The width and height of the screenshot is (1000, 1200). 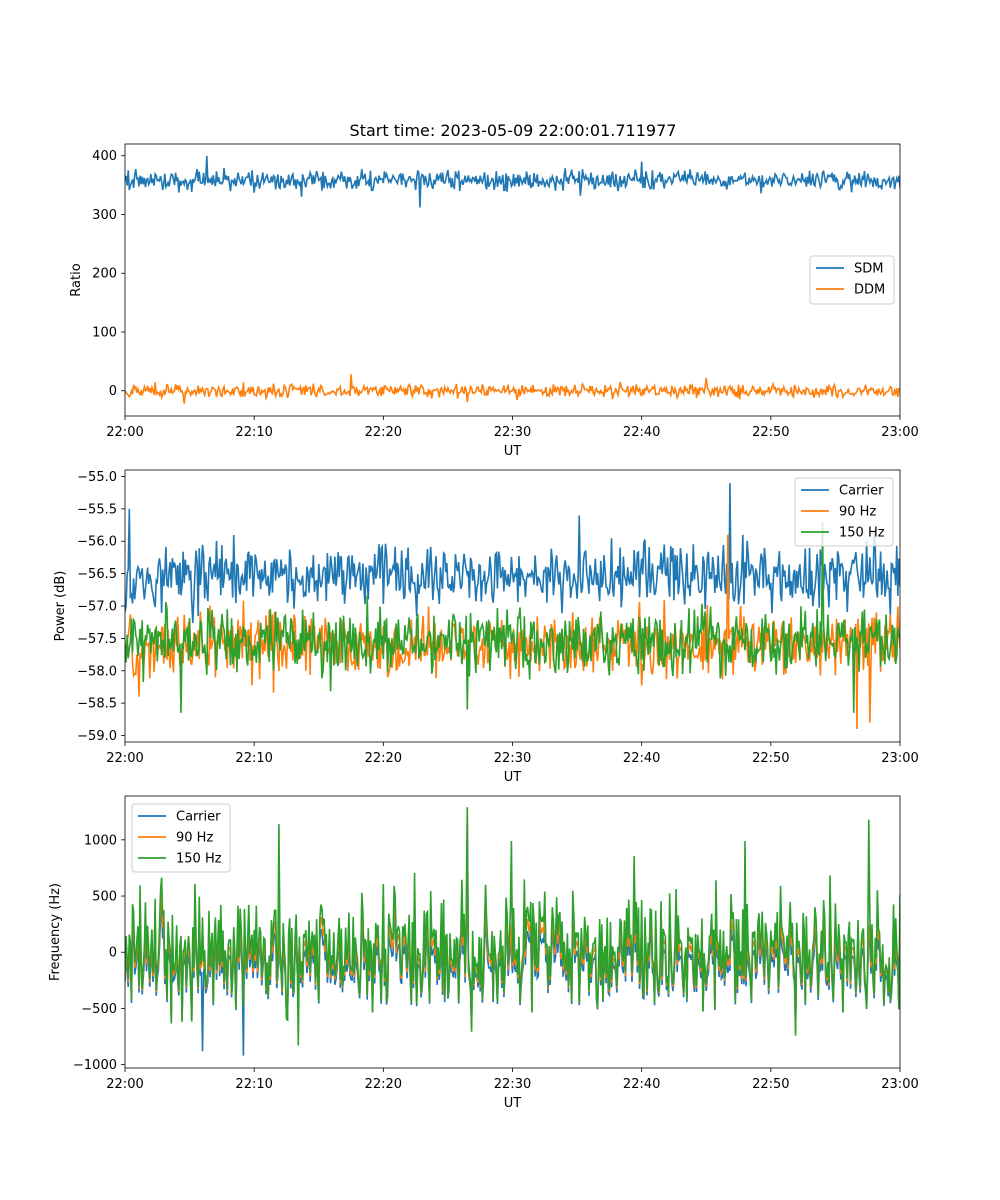 I want to click on y-tick-label: 200, so click(x=104, y=274).